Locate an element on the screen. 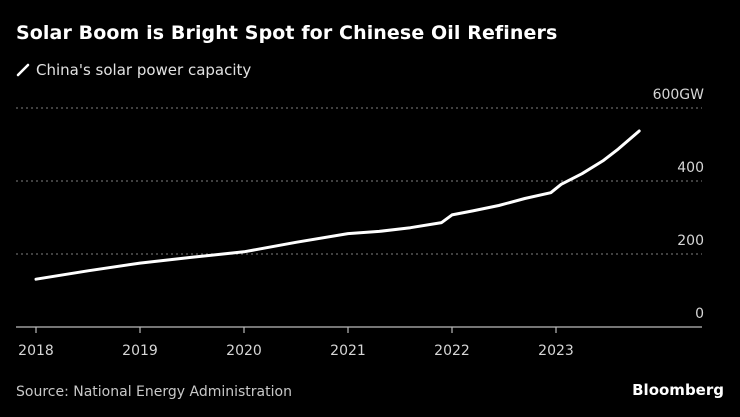 The image size is (740, 417). x-tick-label: 2022 is located at coordinates (452, 351).